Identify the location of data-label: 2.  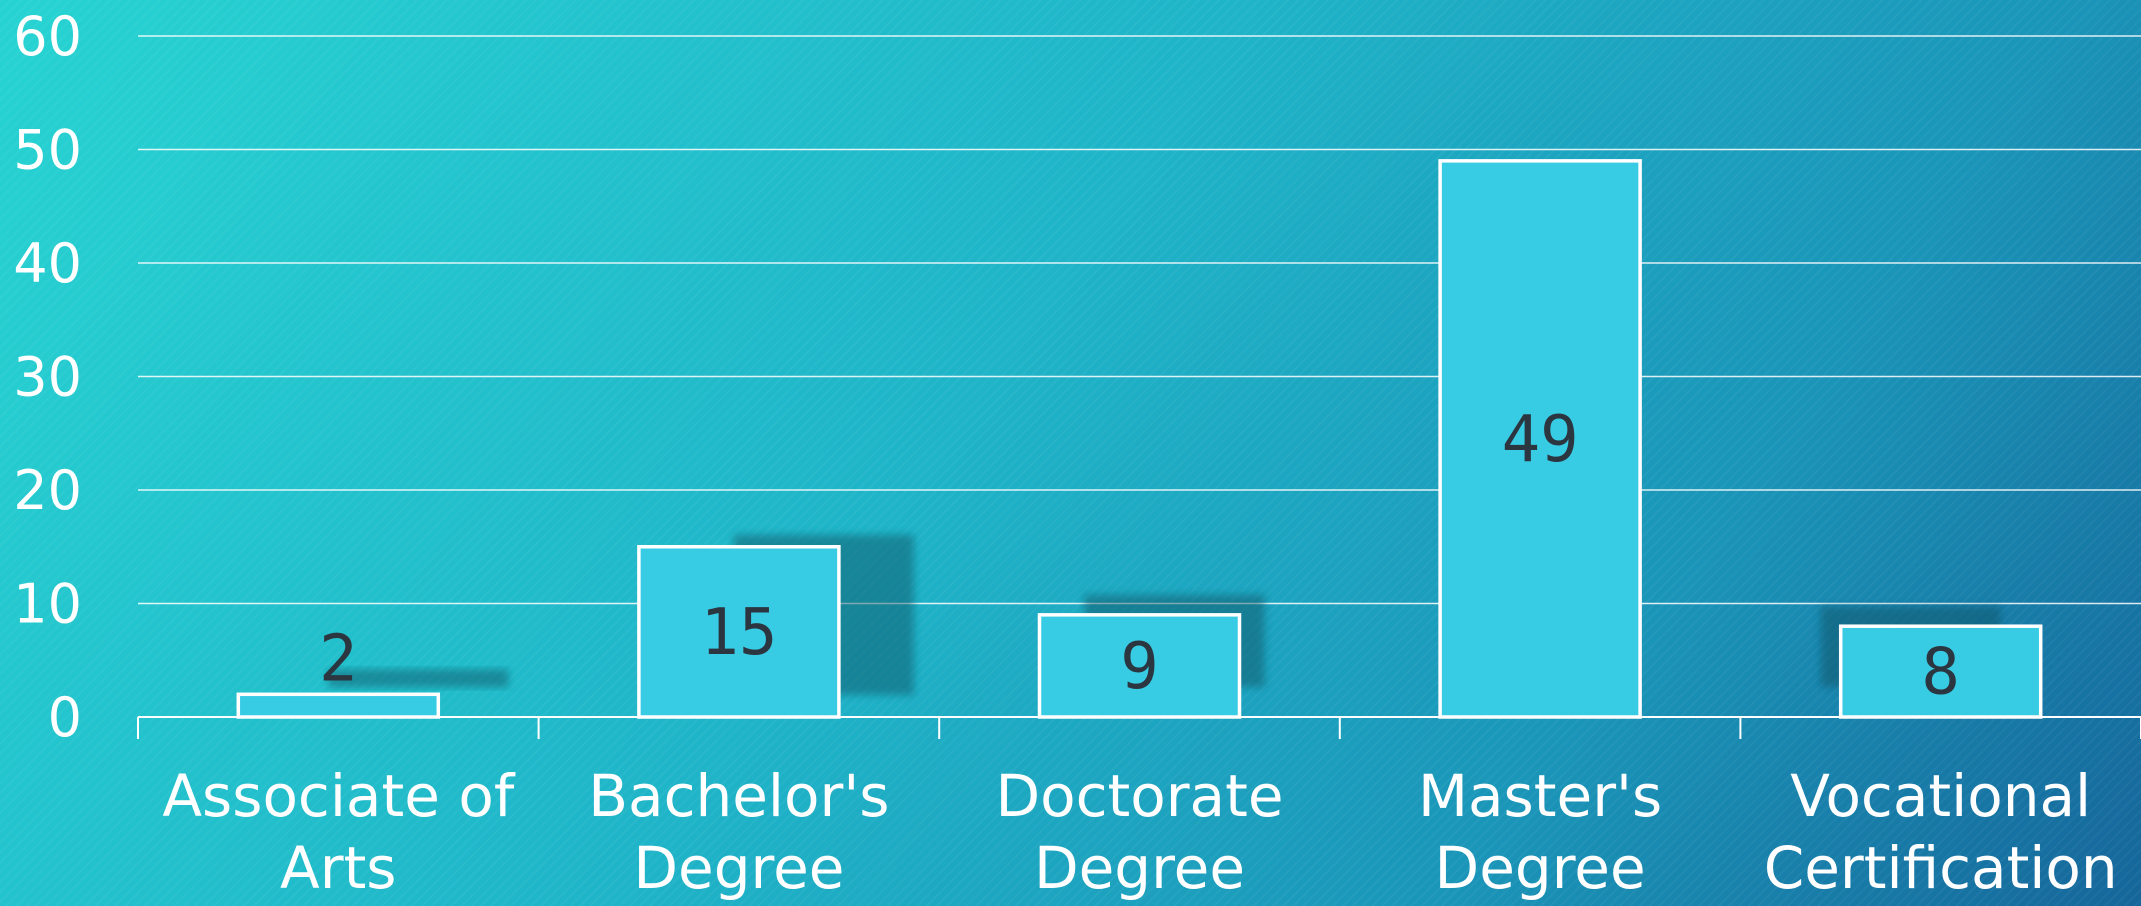
(338, 659).